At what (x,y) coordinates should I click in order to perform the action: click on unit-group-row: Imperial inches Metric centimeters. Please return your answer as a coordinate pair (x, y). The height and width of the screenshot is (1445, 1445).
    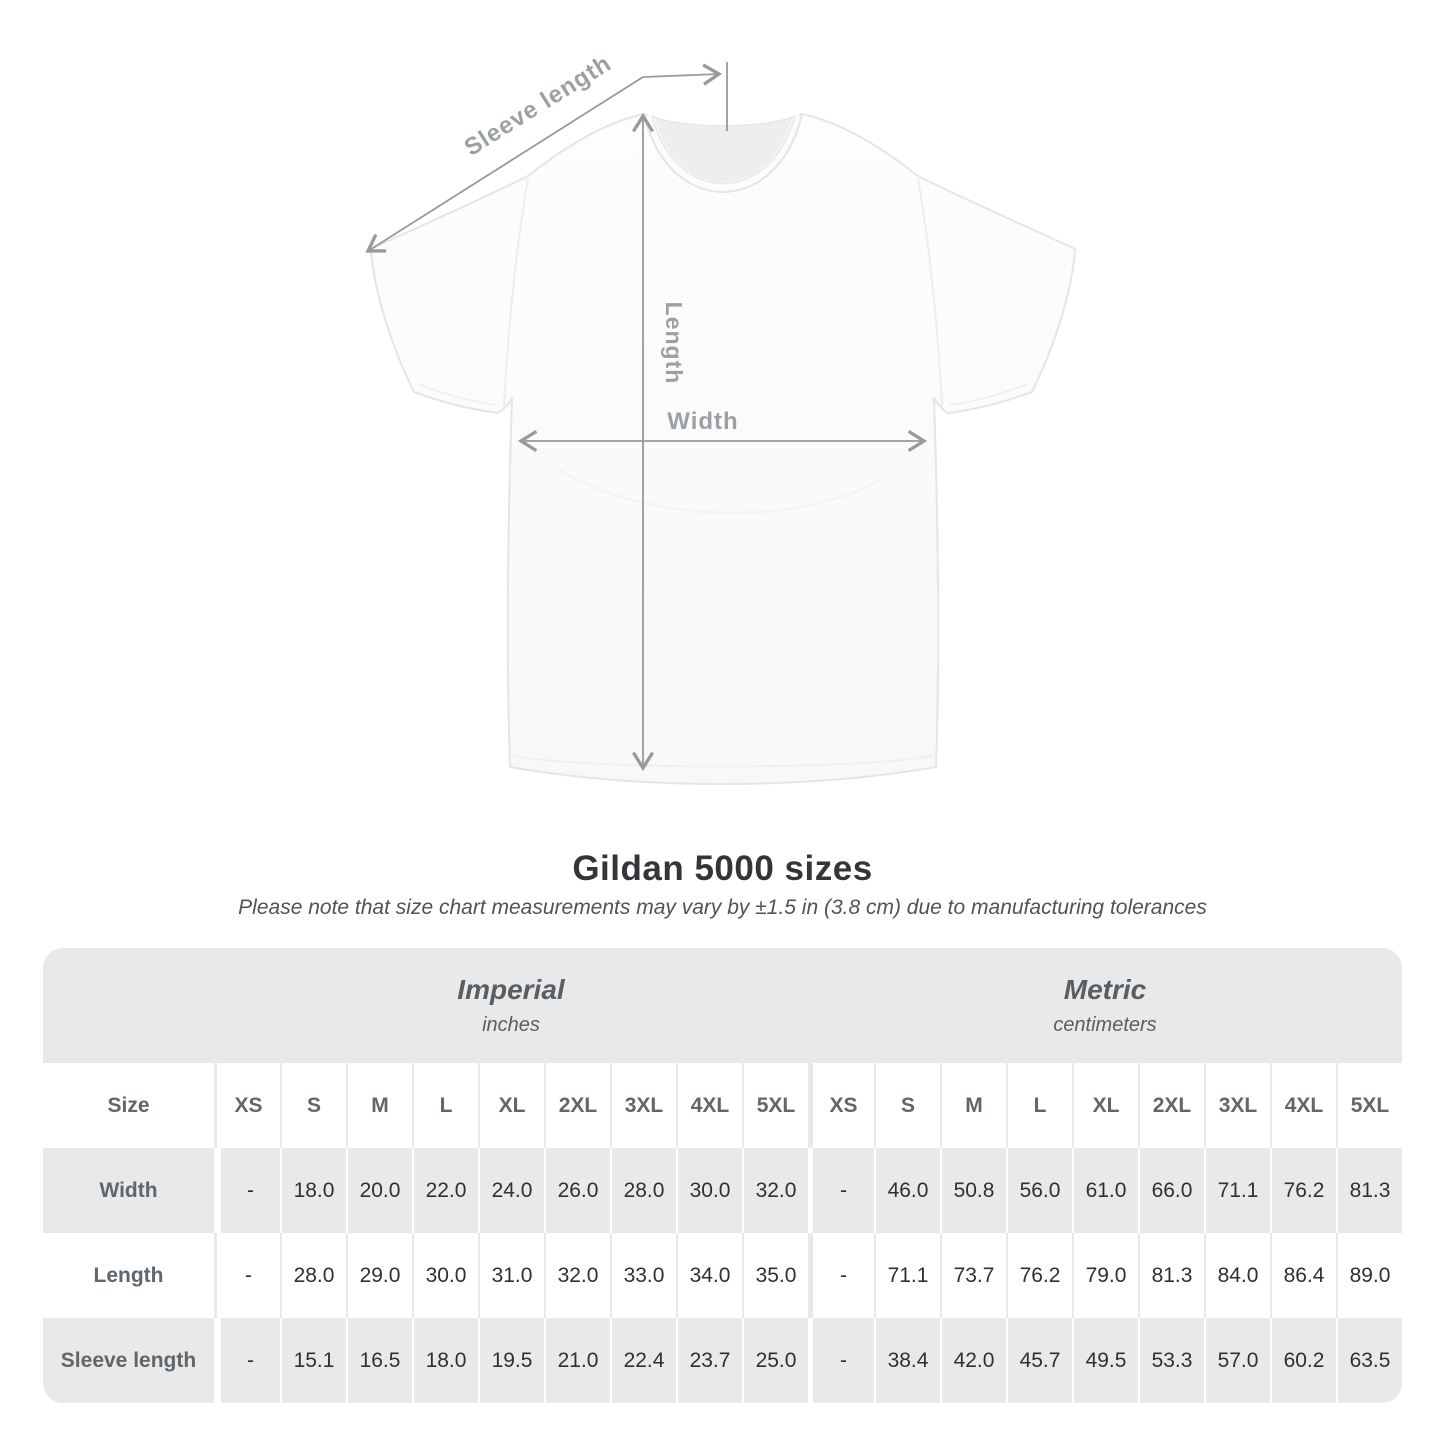
    Looking at the image, I should click on (722, 1005).